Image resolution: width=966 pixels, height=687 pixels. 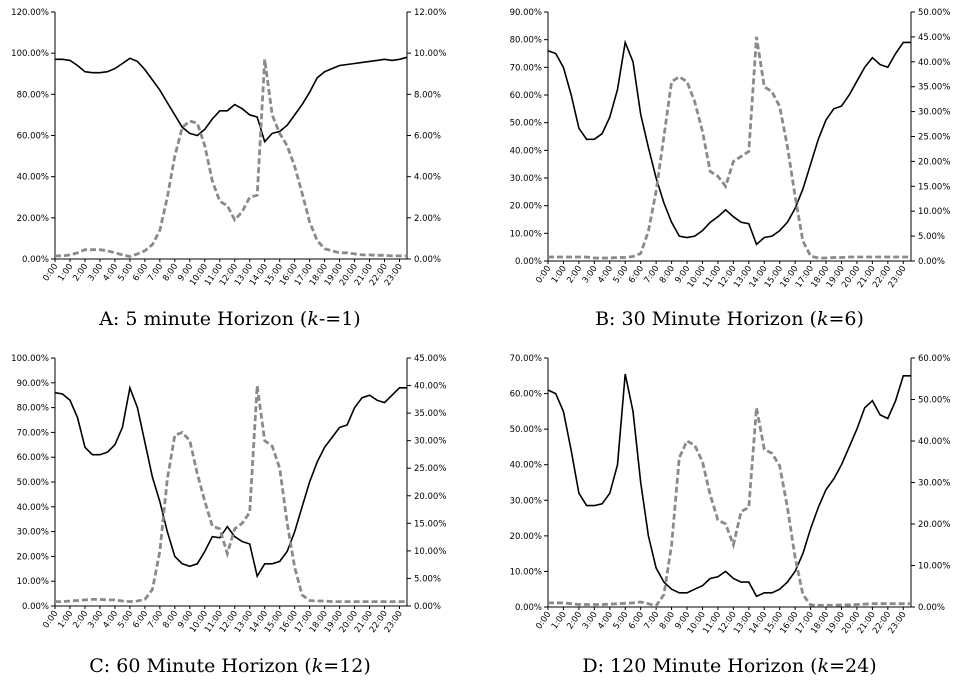 What do you see at coordinates (427, 137) in the screenshot?
I see `y-right-tick-label: 6.00%` at bounding box center [427, 137].